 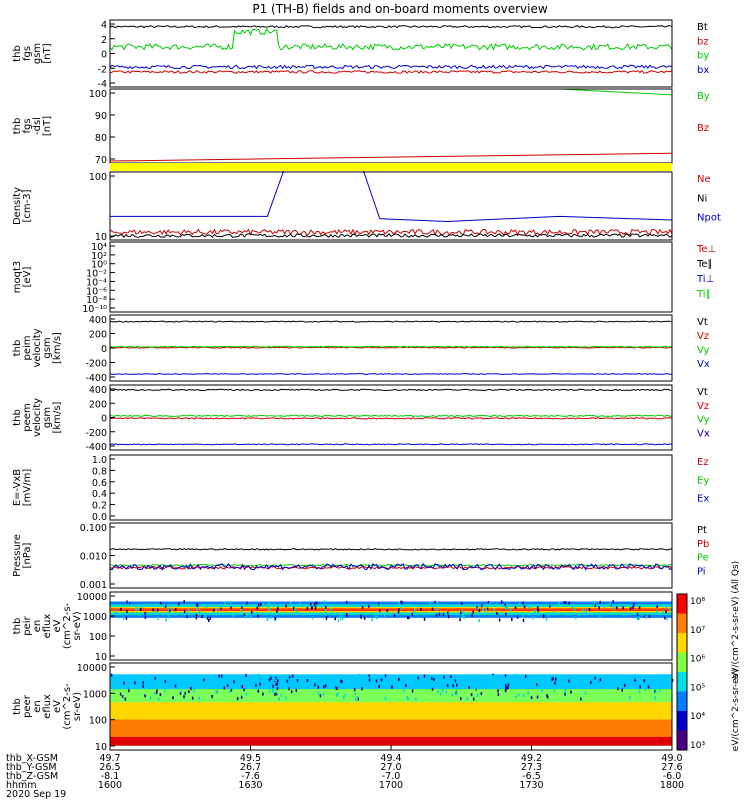 I want to click on y-tick-label: 0.010, so click(x=93, y=557).